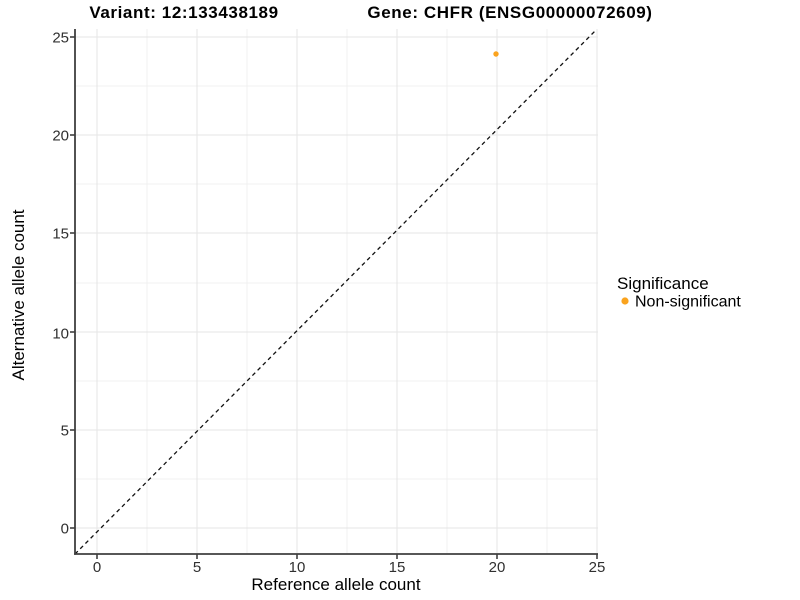 The image size is (800, 600). What do you see at coordinates (349, 567) in the screenshot?
I see `x-tick-labels: 0 5 10 15 20 25` at bounding box center [349, 567].